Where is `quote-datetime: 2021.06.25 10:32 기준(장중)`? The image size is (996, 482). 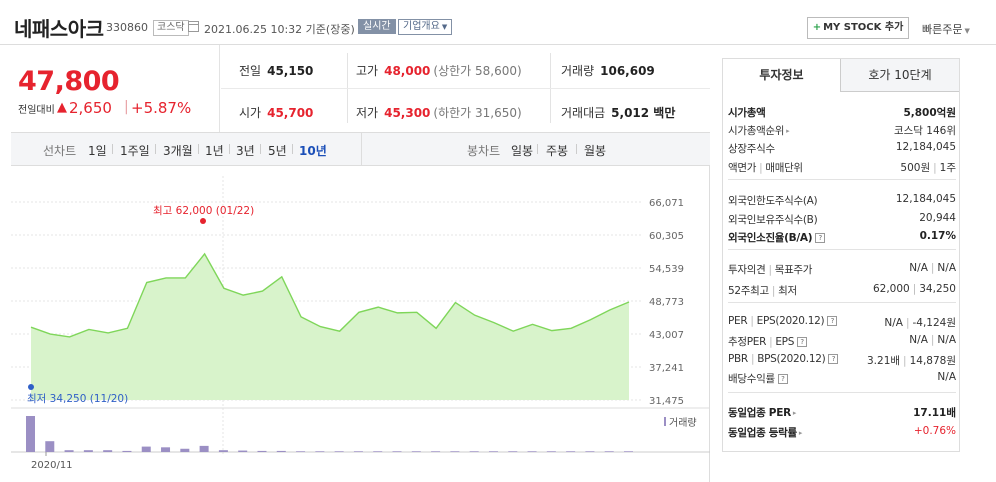 quote-datetime: 2021.06.25 10:32 기준(장중) is located at coordinates (279, 29).